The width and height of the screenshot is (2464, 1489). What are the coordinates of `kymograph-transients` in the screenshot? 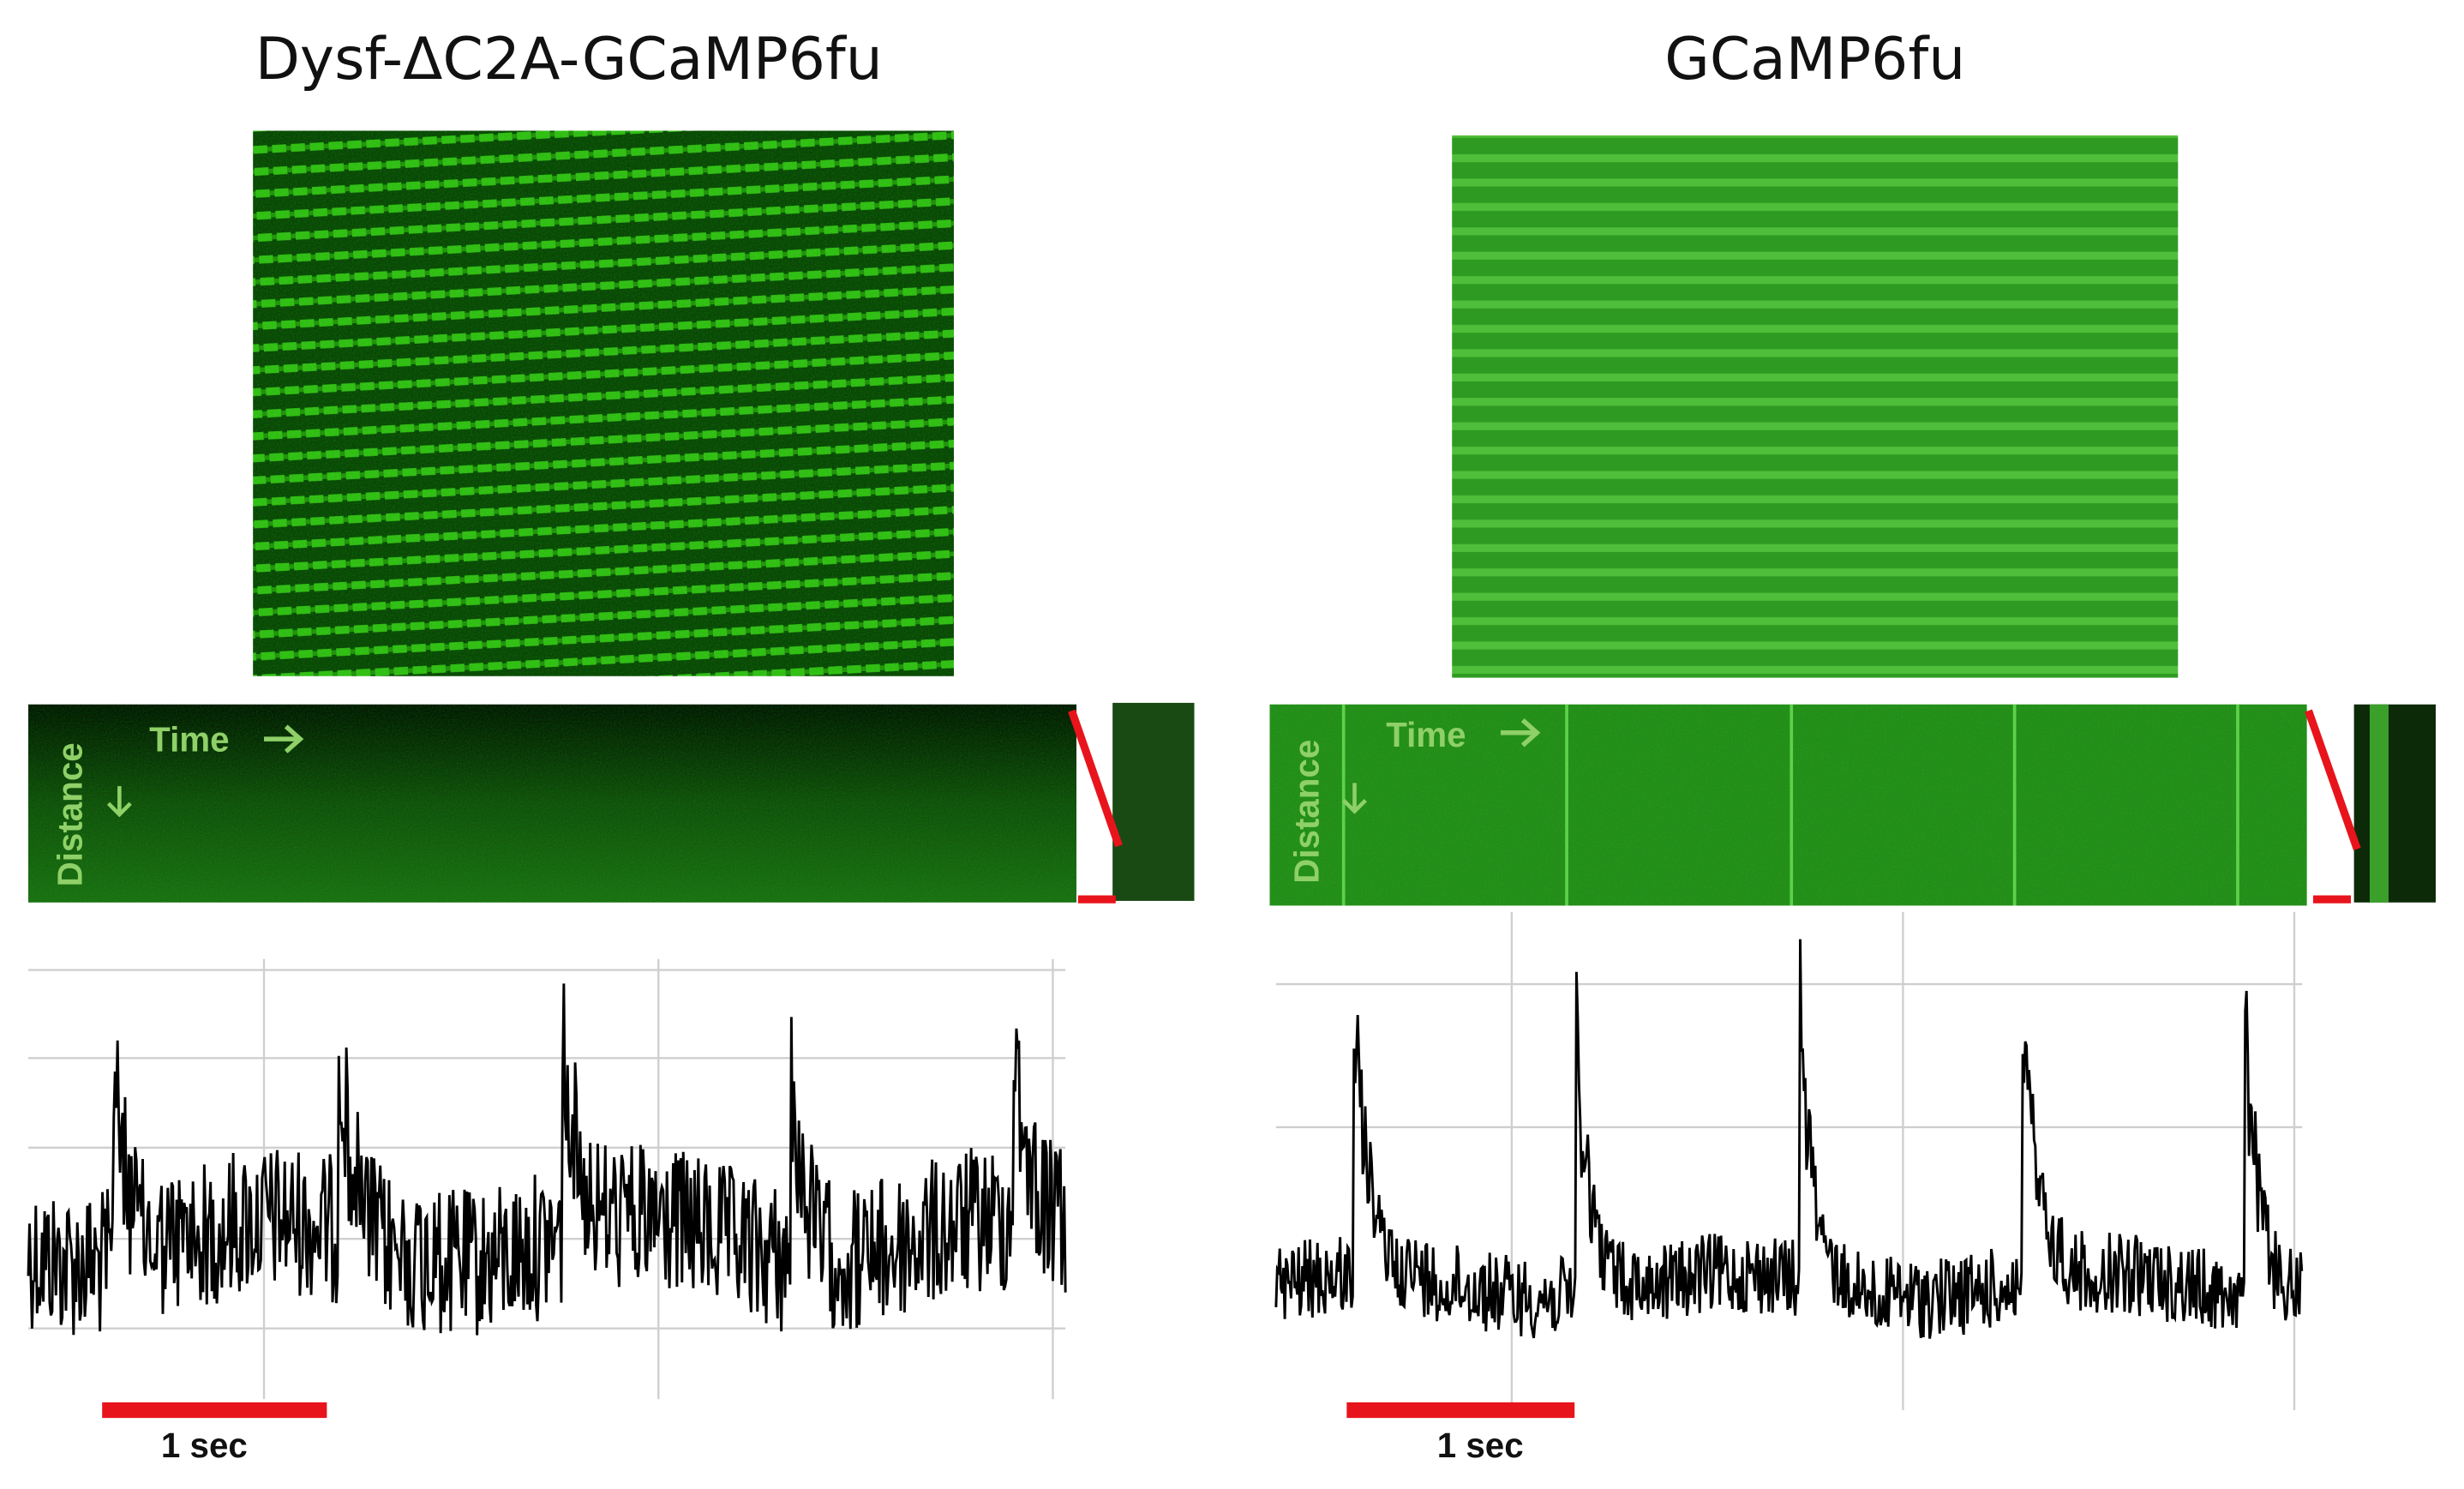 It's located at (1790, 805).